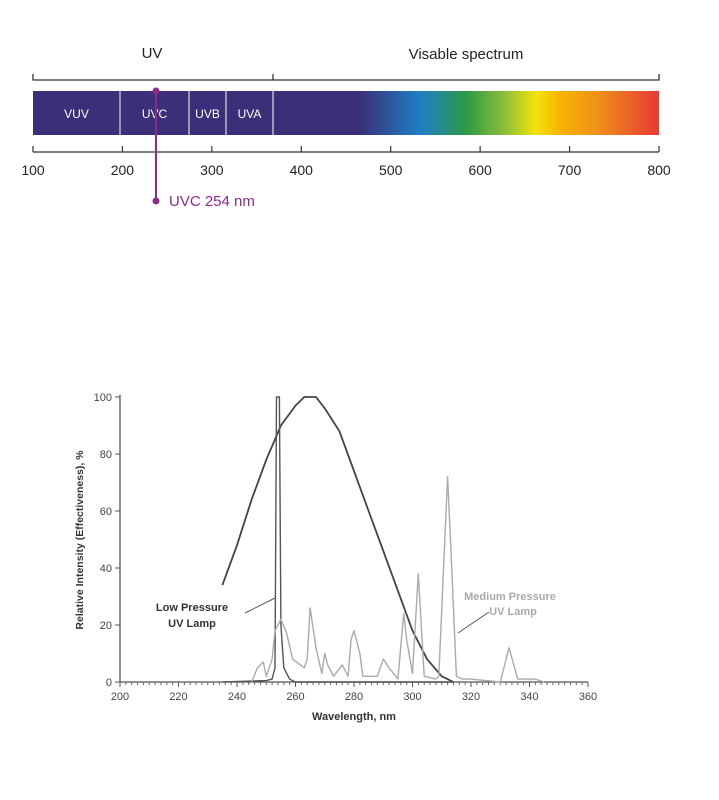 The width and height of the screenshot is (719, 800). Describe the element at coordinates (659, 170) in the screenshot. I see `spectrum-tick-label: 800` at that location.